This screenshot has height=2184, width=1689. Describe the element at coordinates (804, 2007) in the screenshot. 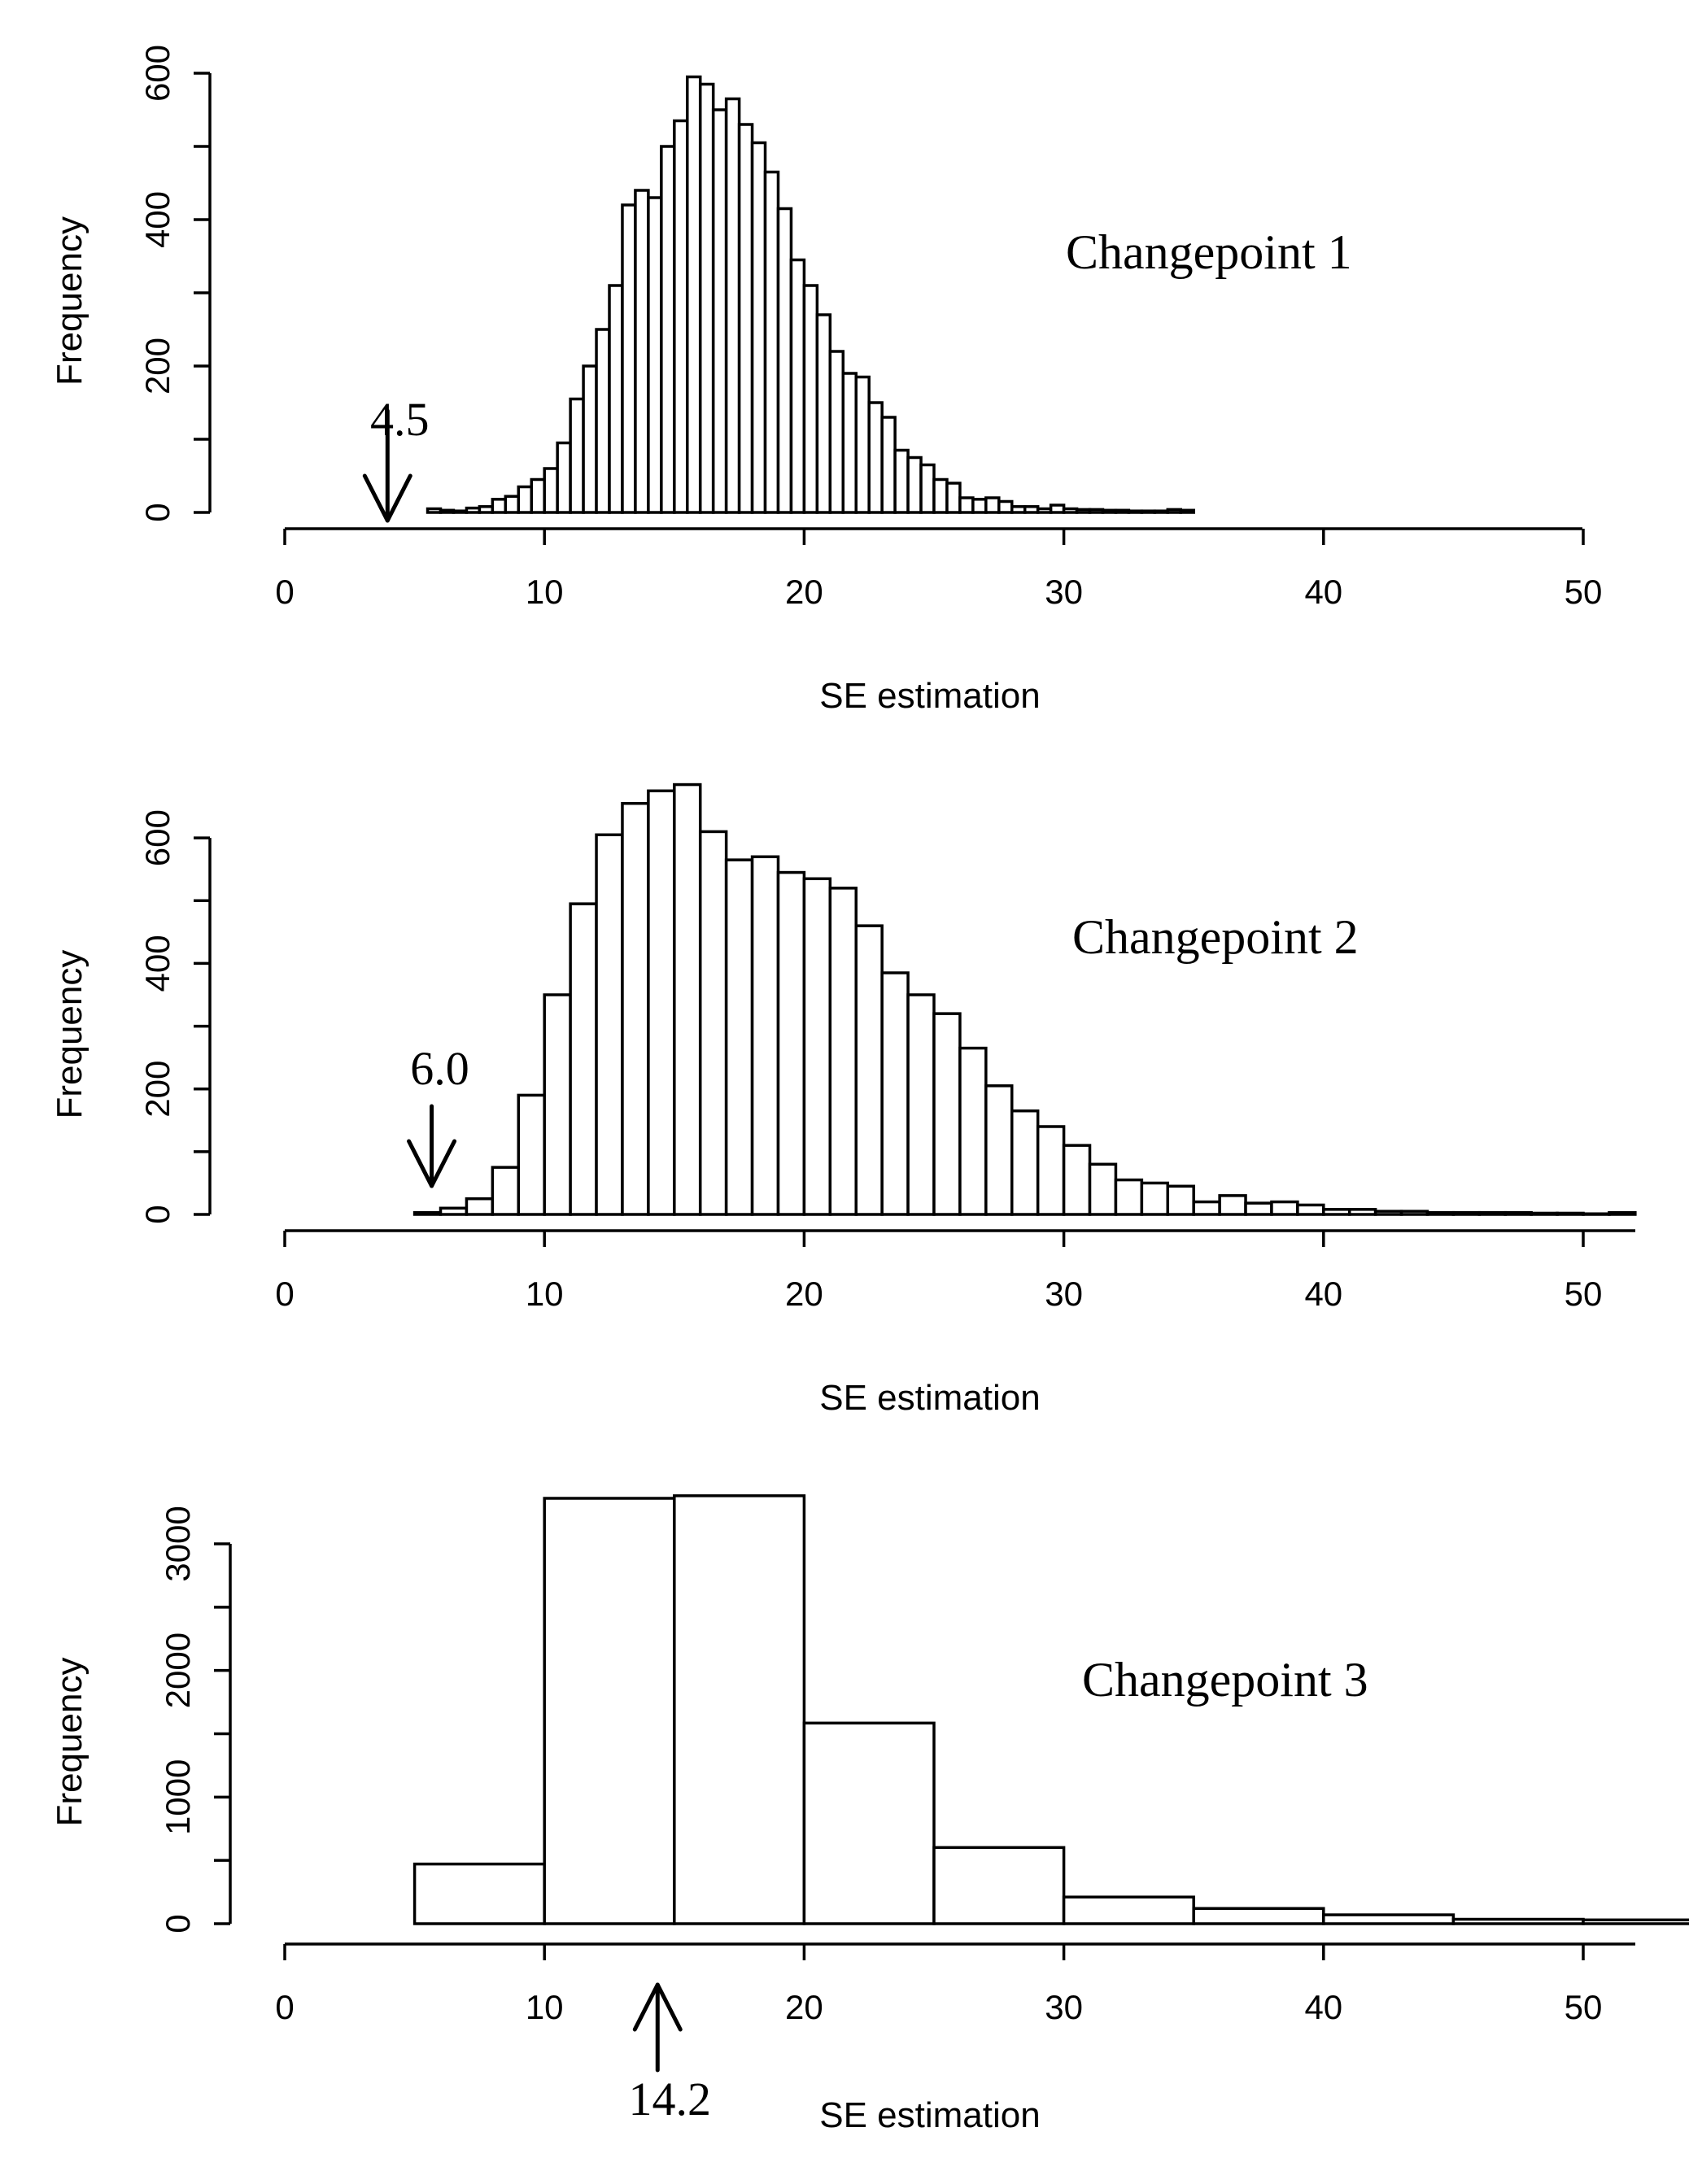

I see `x-tick-label: 20` at that location.